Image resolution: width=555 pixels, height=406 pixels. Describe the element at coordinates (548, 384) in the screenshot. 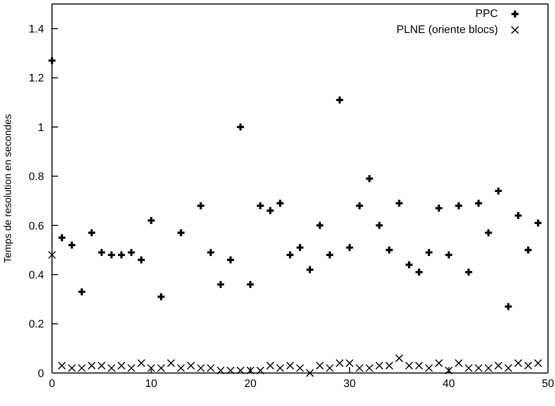

I see `x-tick-label: 50` at that location.